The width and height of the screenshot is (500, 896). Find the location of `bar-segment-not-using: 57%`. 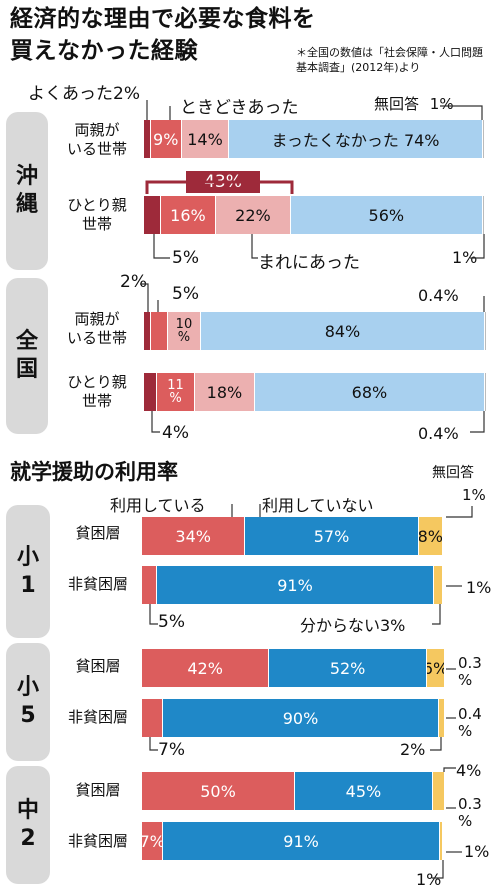

bar-segment-not-using: 57% is located at coordinates (332, 536).